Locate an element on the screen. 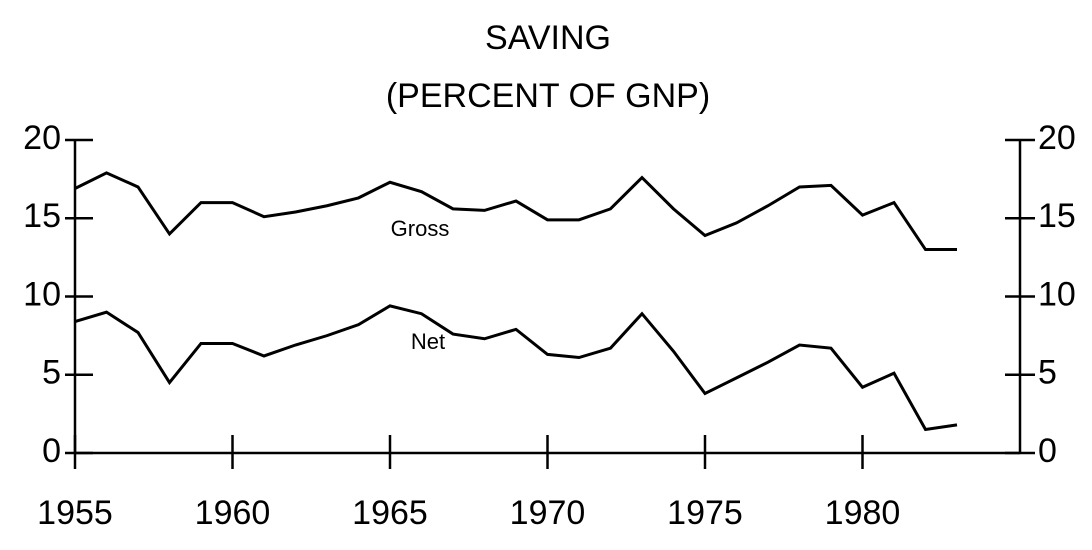 Image resolution: width=1092 pixels, height=550 pixels. y2-tick-label: 0 is located at coordinates (1047, 451).